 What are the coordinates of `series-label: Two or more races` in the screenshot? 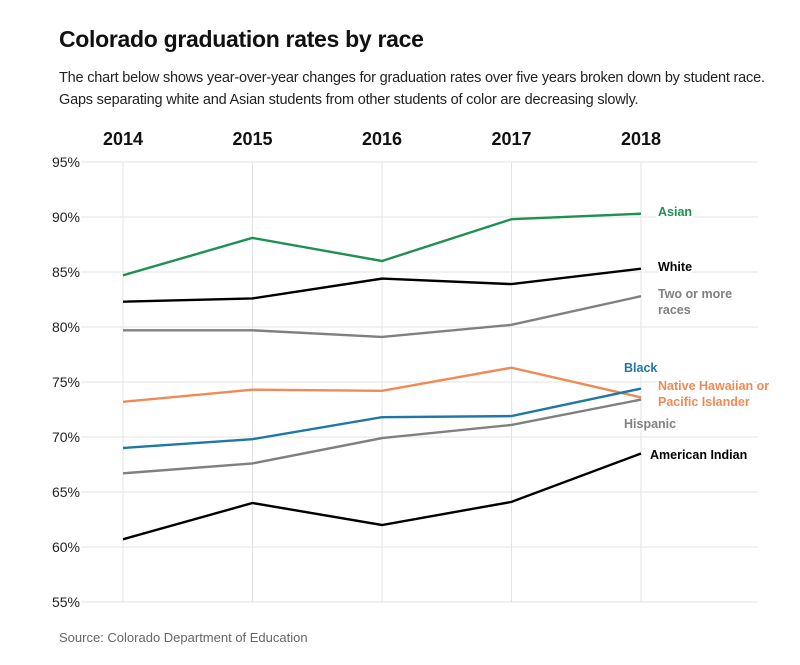 It's located at (695, 302).